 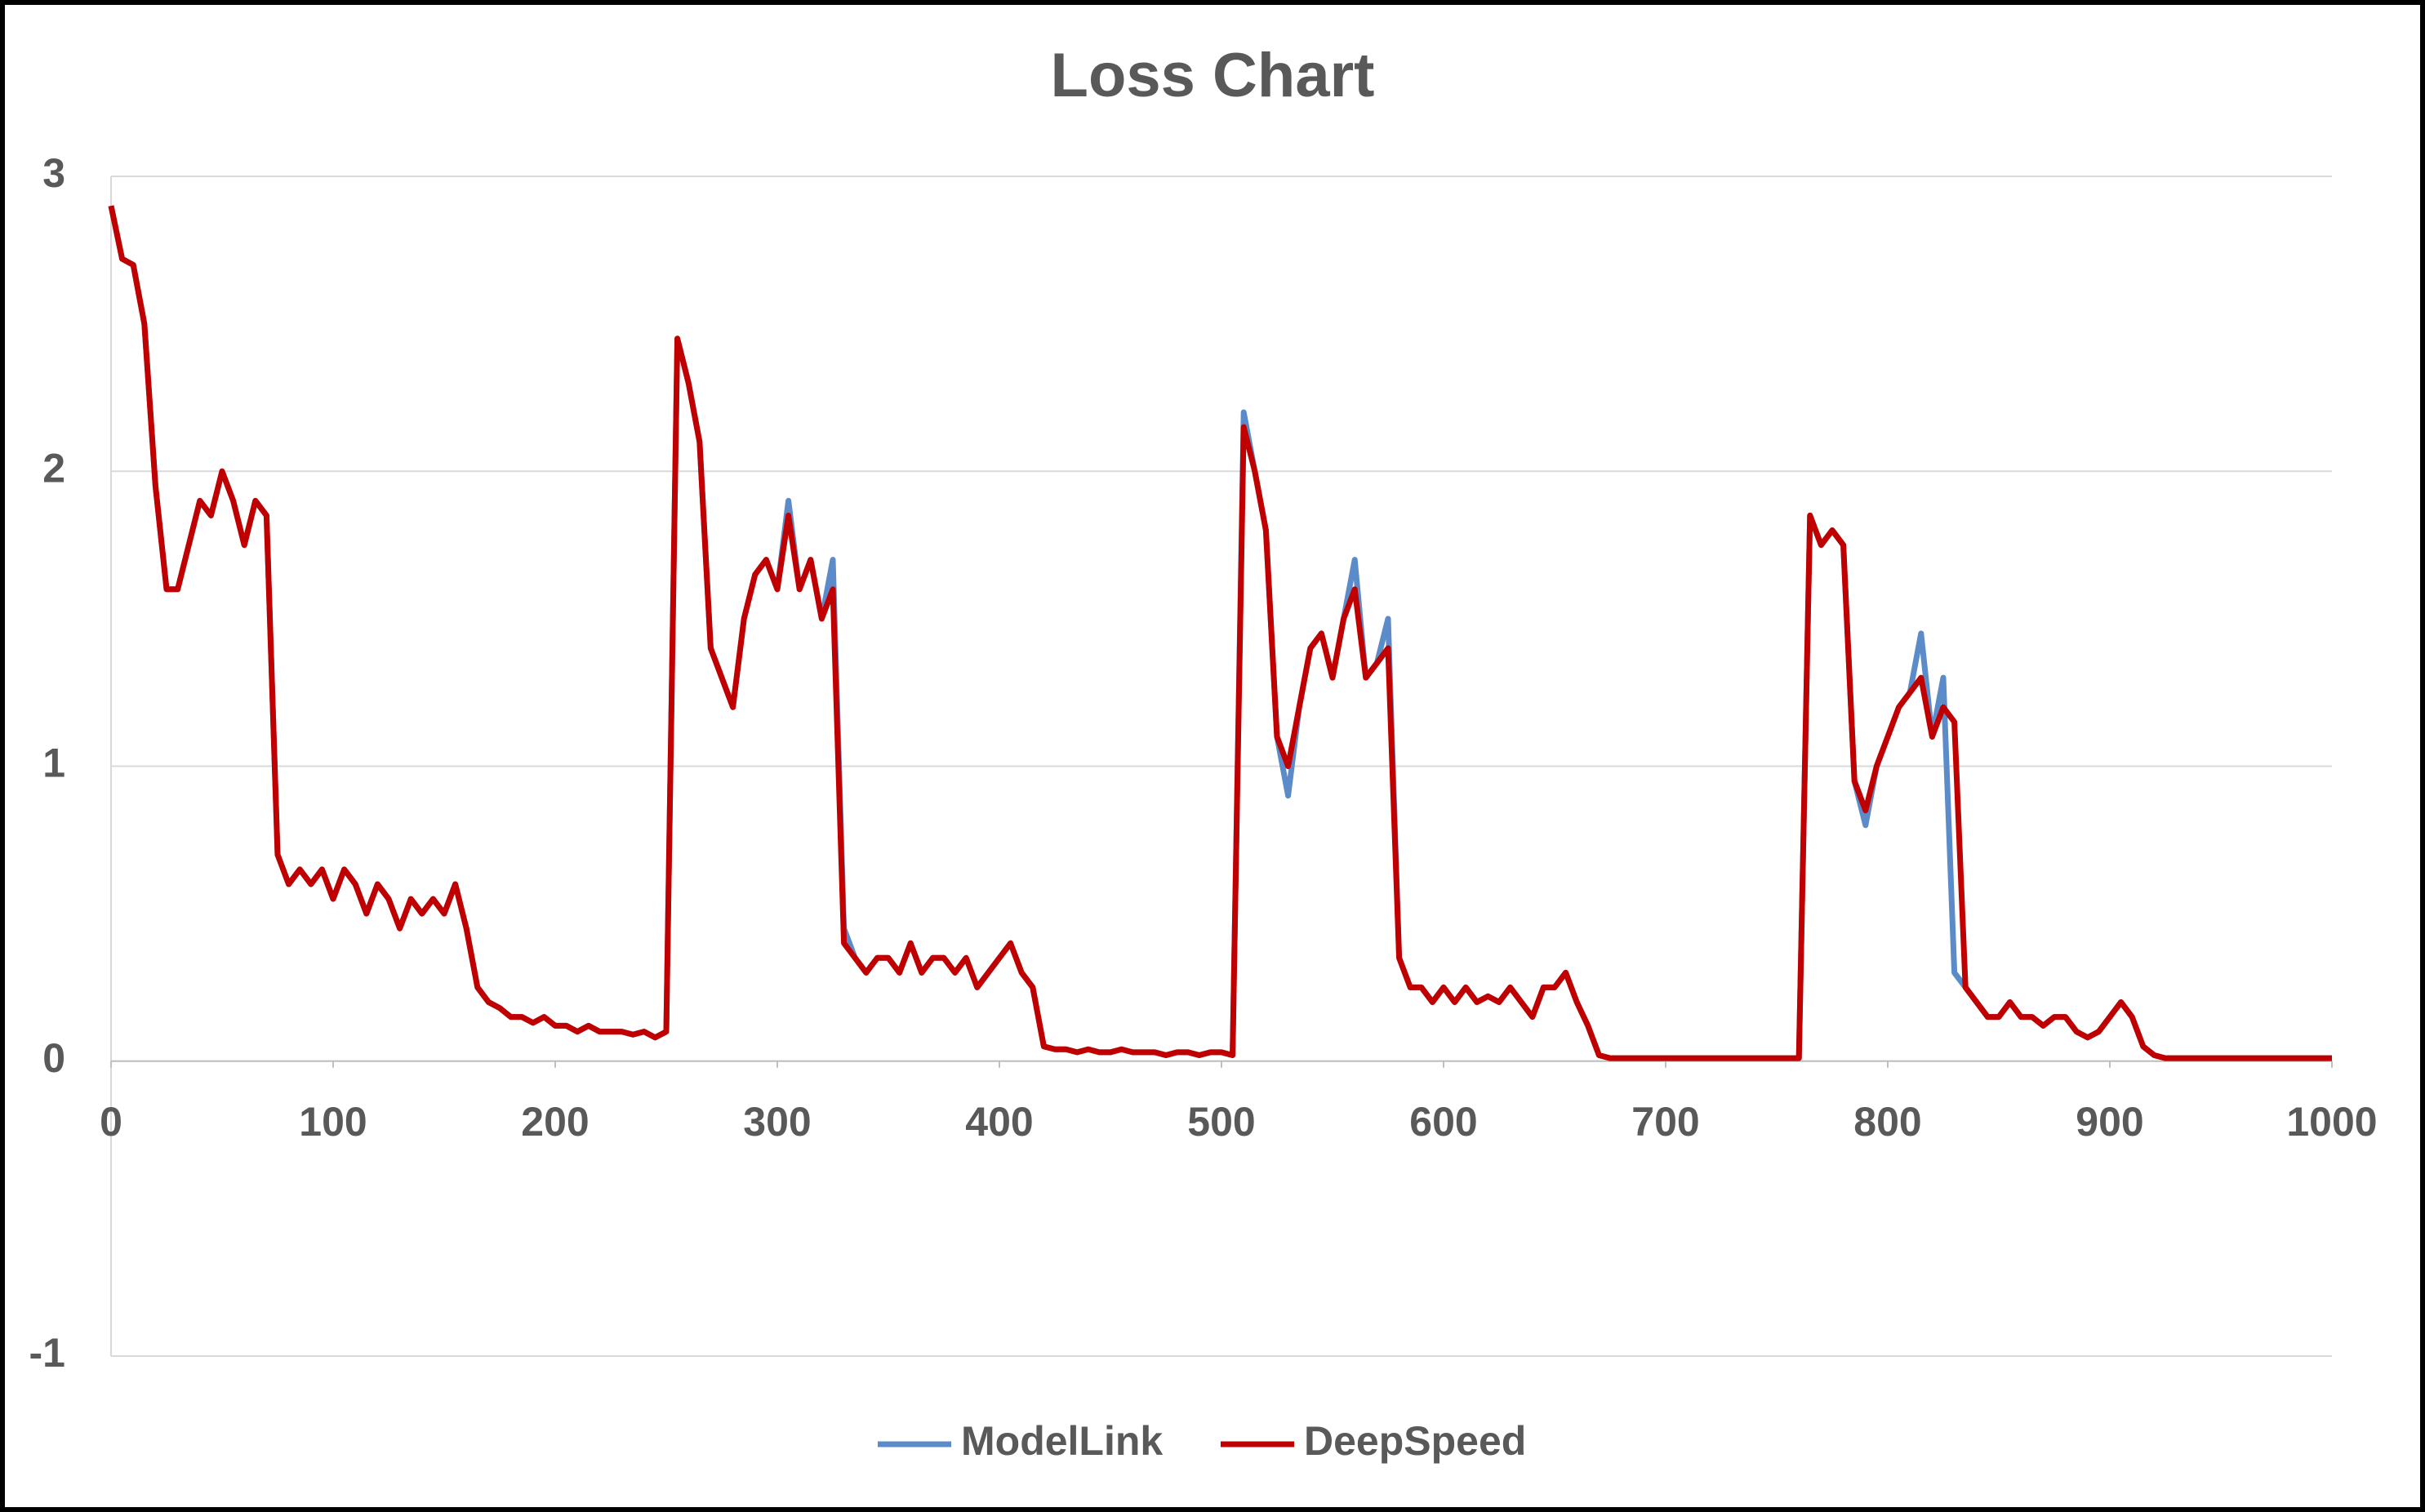 I want to click on chart-title: Loss Chart, so click(x=1213, y=75).